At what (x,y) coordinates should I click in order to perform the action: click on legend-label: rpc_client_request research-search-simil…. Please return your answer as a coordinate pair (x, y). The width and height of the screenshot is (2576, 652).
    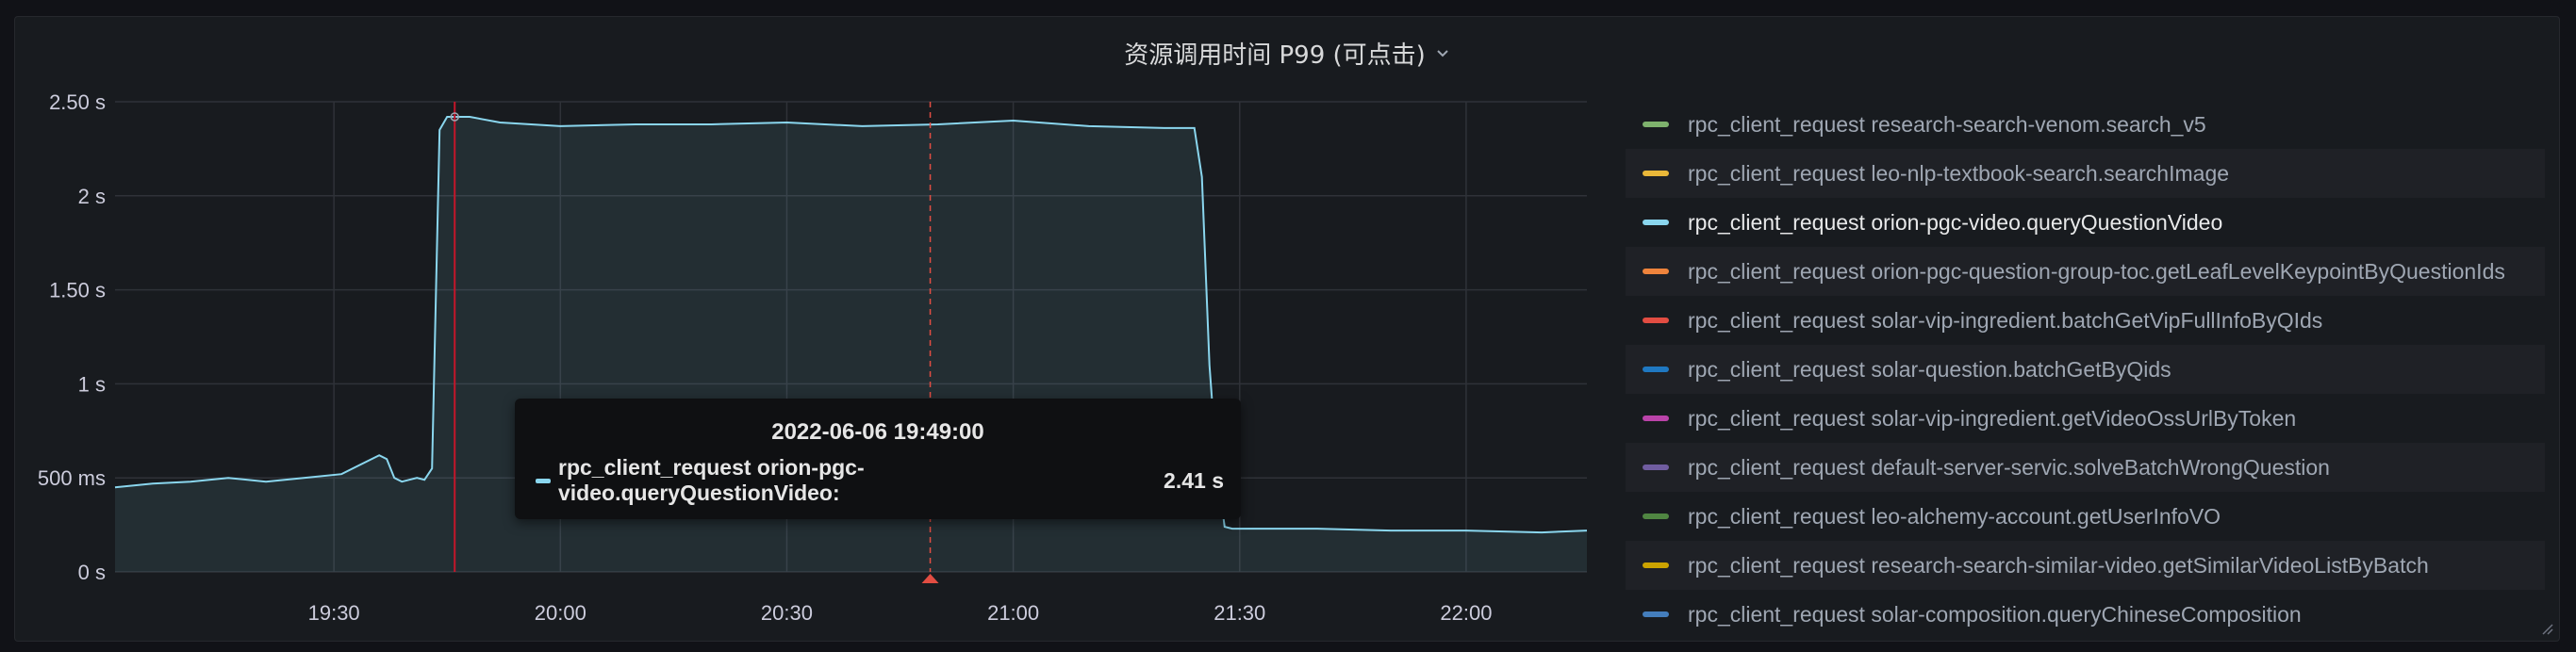
    Looking at the image, I should click on (2058, 565).